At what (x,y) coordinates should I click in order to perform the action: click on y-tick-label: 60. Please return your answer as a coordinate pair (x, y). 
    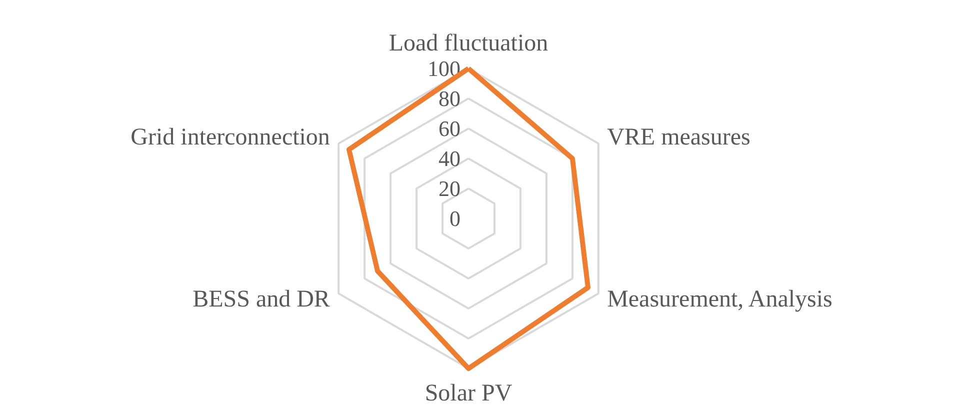
    Looking at the image, I should click on (449, 128).